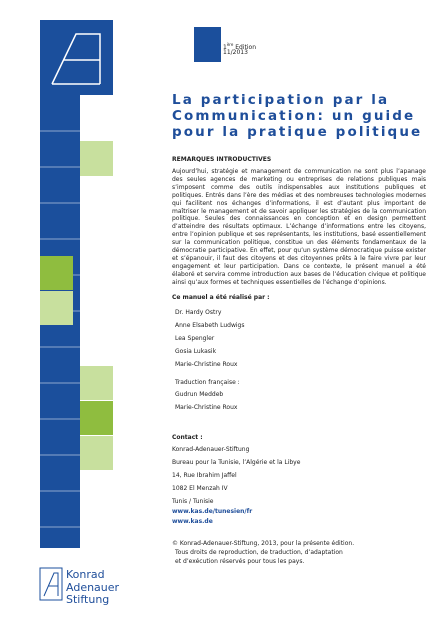 This screenshot has height=620, width=438. I want to click on link: www.kas.de/tunesien/fr, so click(212, 511).